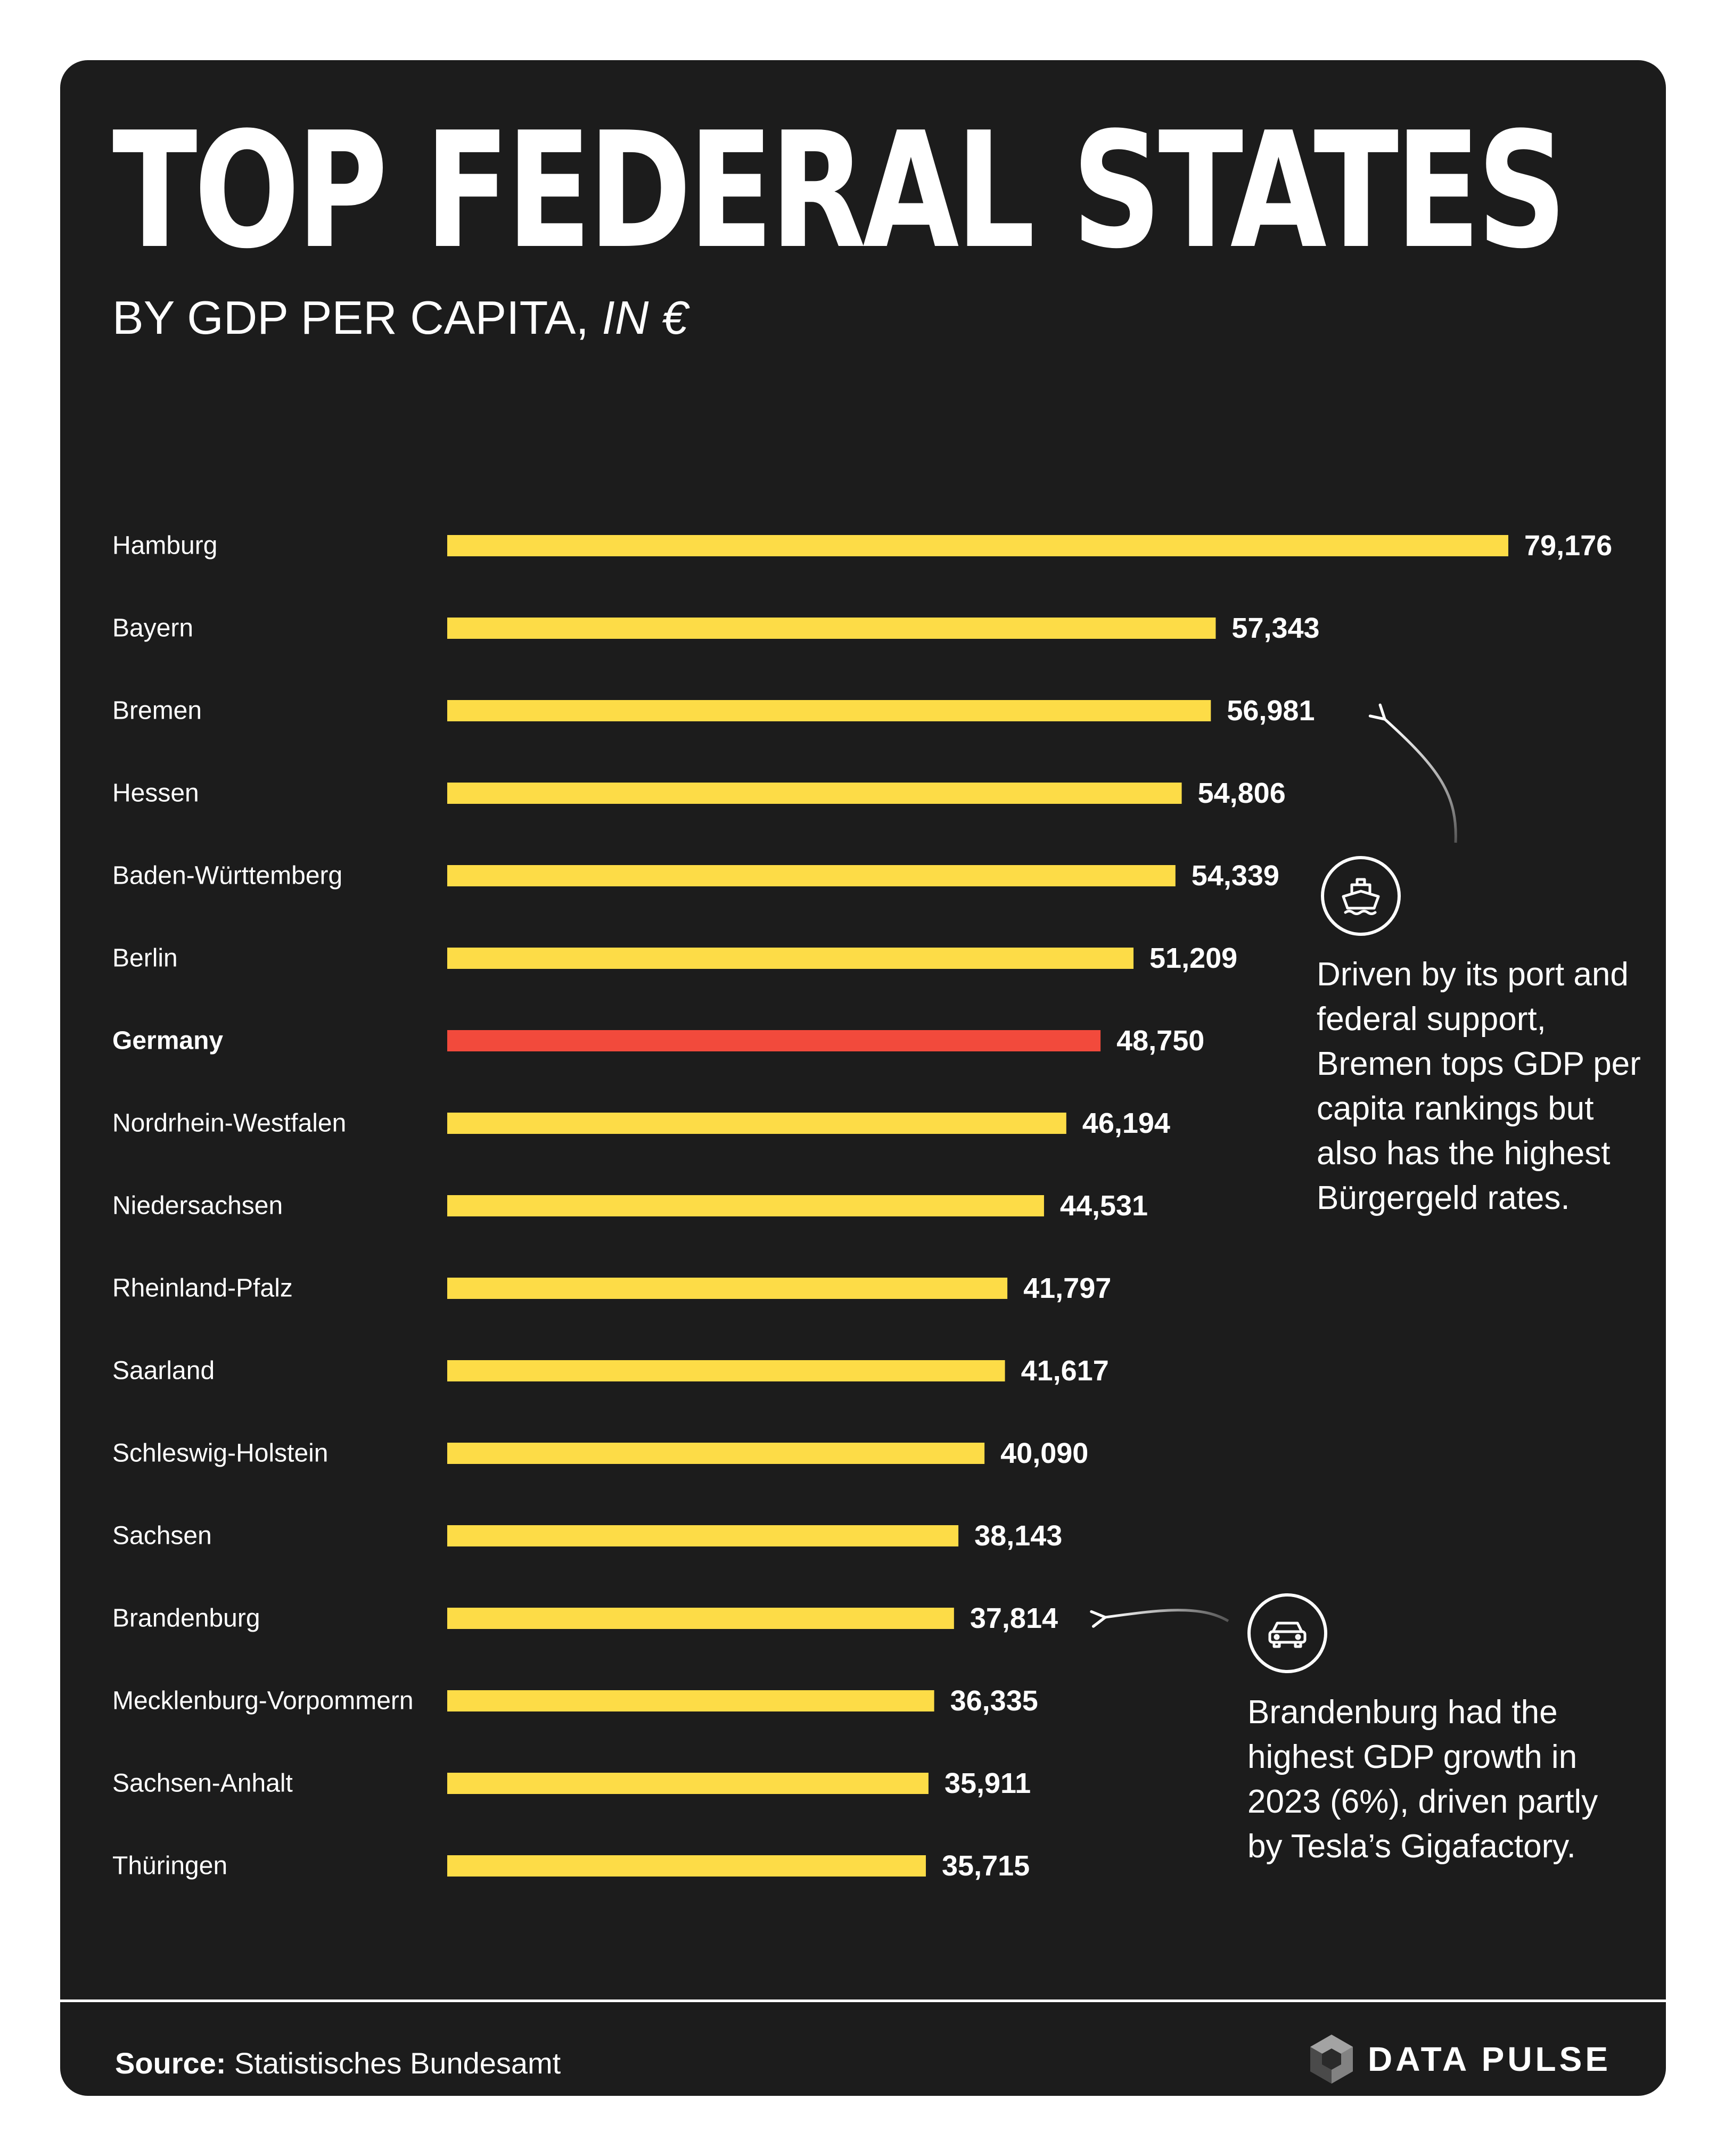 The height and width of the screenshot is (2156, 1725). What do you see at coordinates (227, 876) in the screenshot?
I see `category-label-baden-wurttemberg: Baden-Württemberg` at bounding box center [227, 876].